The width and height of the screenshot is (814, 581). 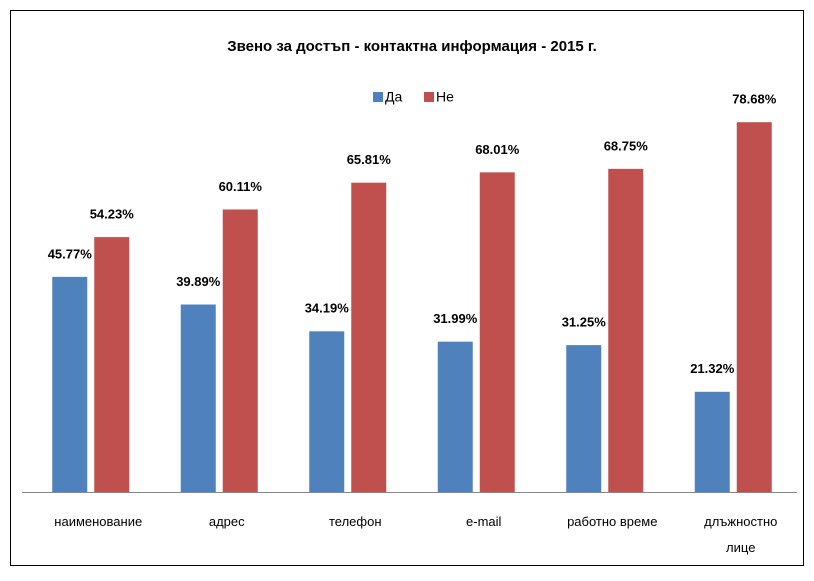 What do you see at coordinates (712, 368) in the screenshot?
I see `value-label: 21.32%` at bounding box center [712, 368].